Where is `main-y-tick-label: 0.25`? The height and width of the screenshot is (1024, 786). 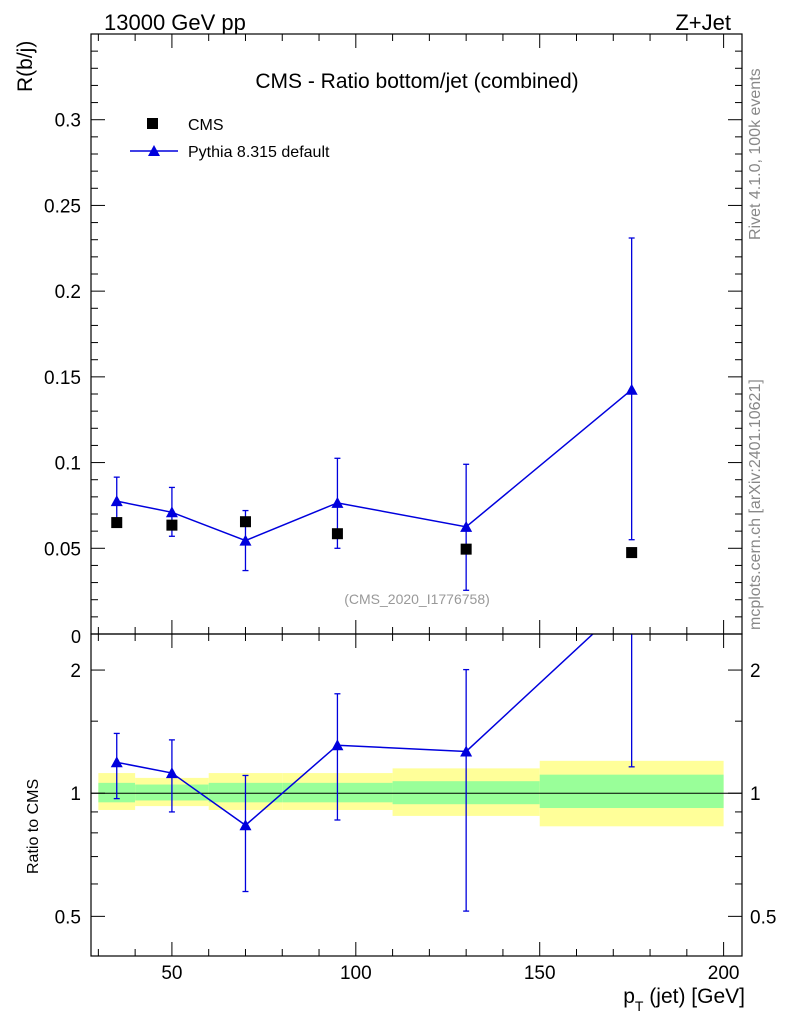
main-y-tick-label: 0.25 is located at coordinates (62, 206).